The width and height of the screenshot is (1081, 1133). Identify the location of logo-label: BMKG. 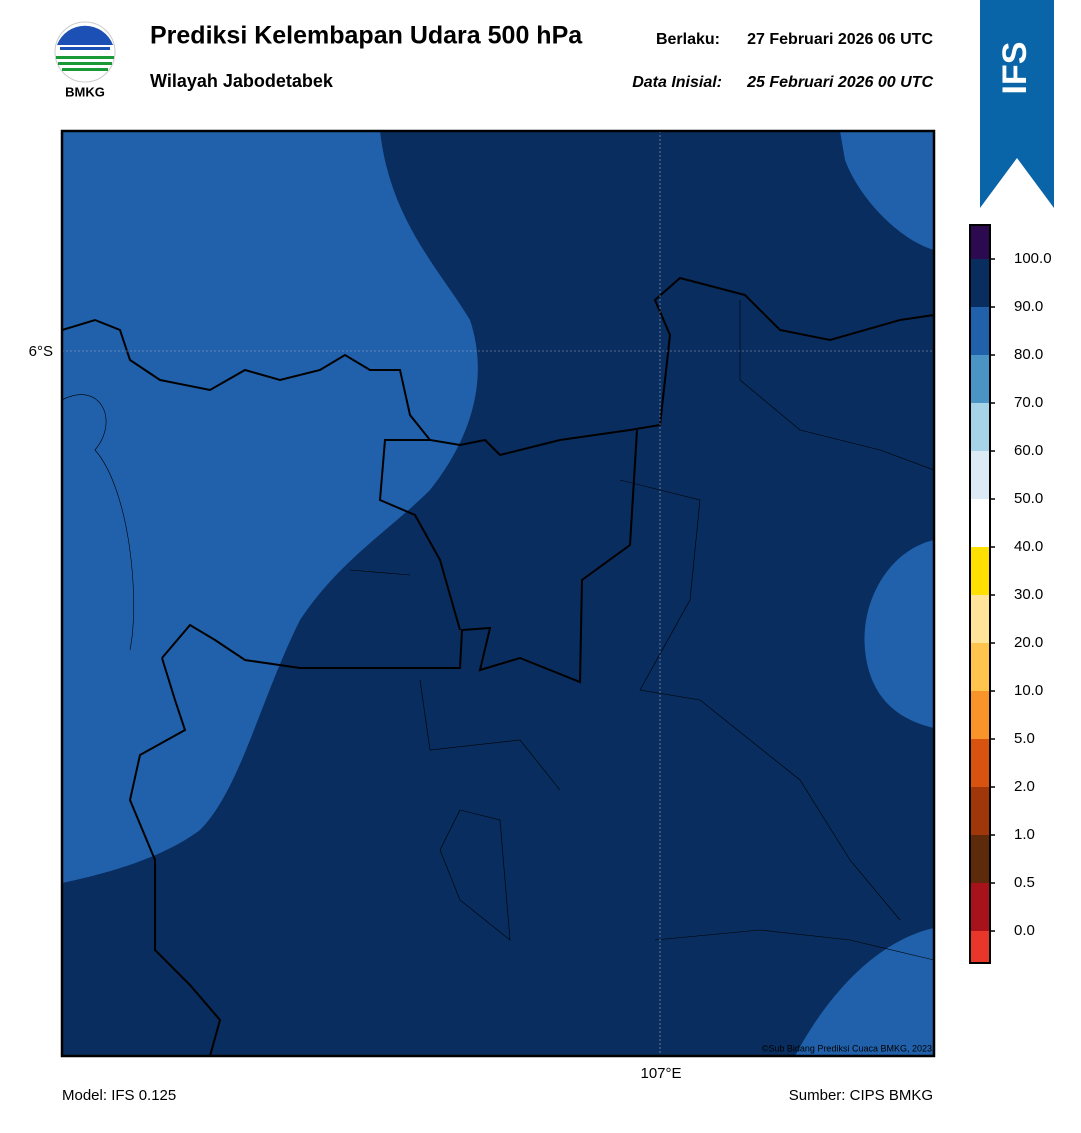
(85, 91).